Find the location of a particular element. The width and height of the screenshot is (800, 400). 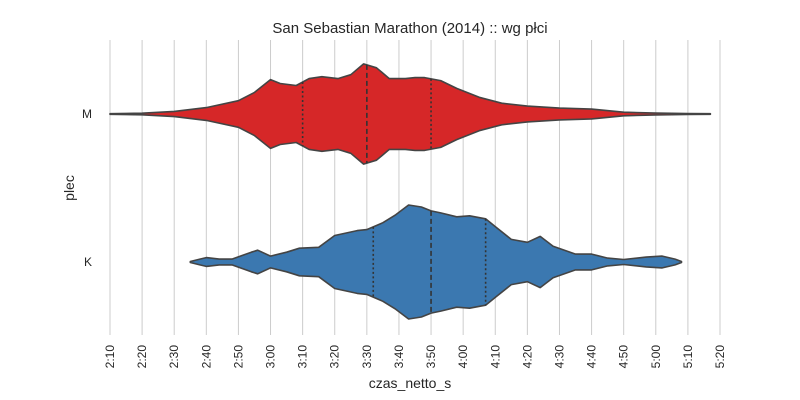

x-tick-label: 2:40 is located at coordinates (206, 357).